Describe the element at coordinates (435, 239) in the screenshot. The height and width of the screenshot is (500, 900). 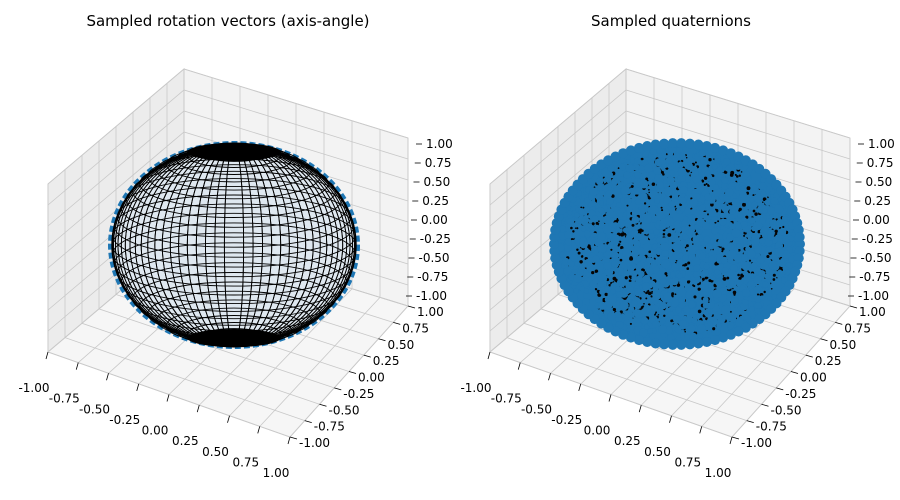
I see `z-tick-label: -0.25` at that location.